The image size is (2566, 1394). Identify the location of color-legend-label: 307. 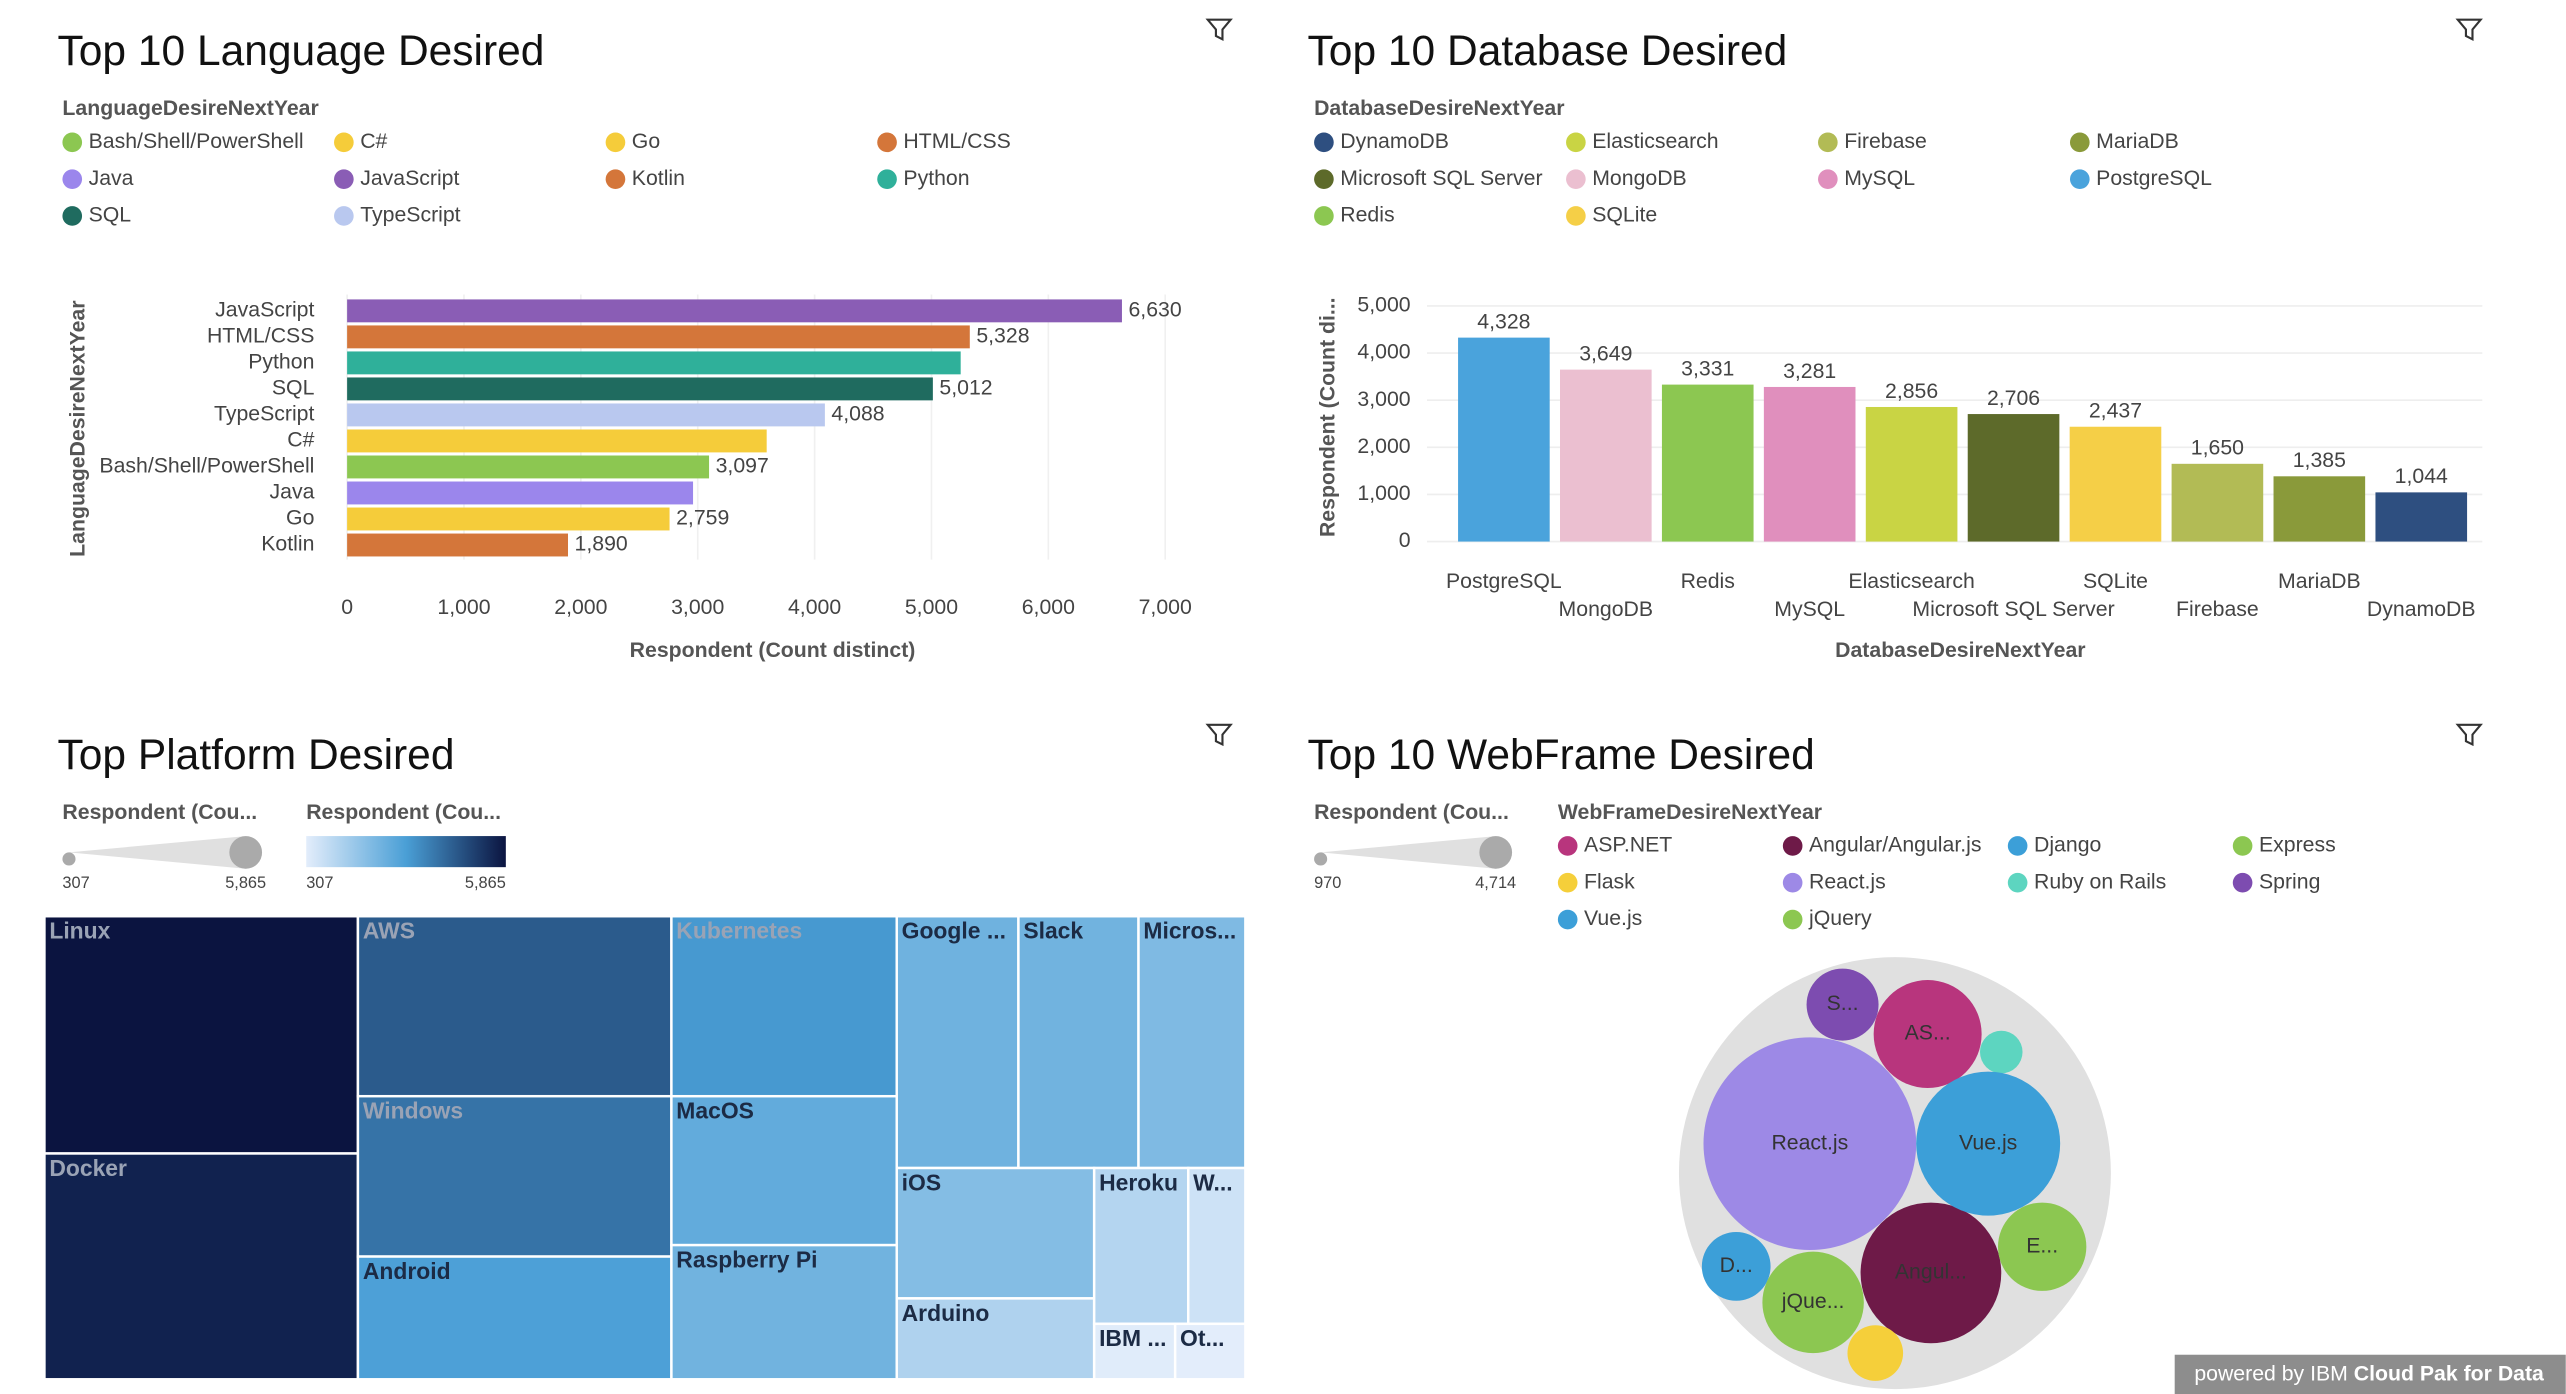
(319, 883).